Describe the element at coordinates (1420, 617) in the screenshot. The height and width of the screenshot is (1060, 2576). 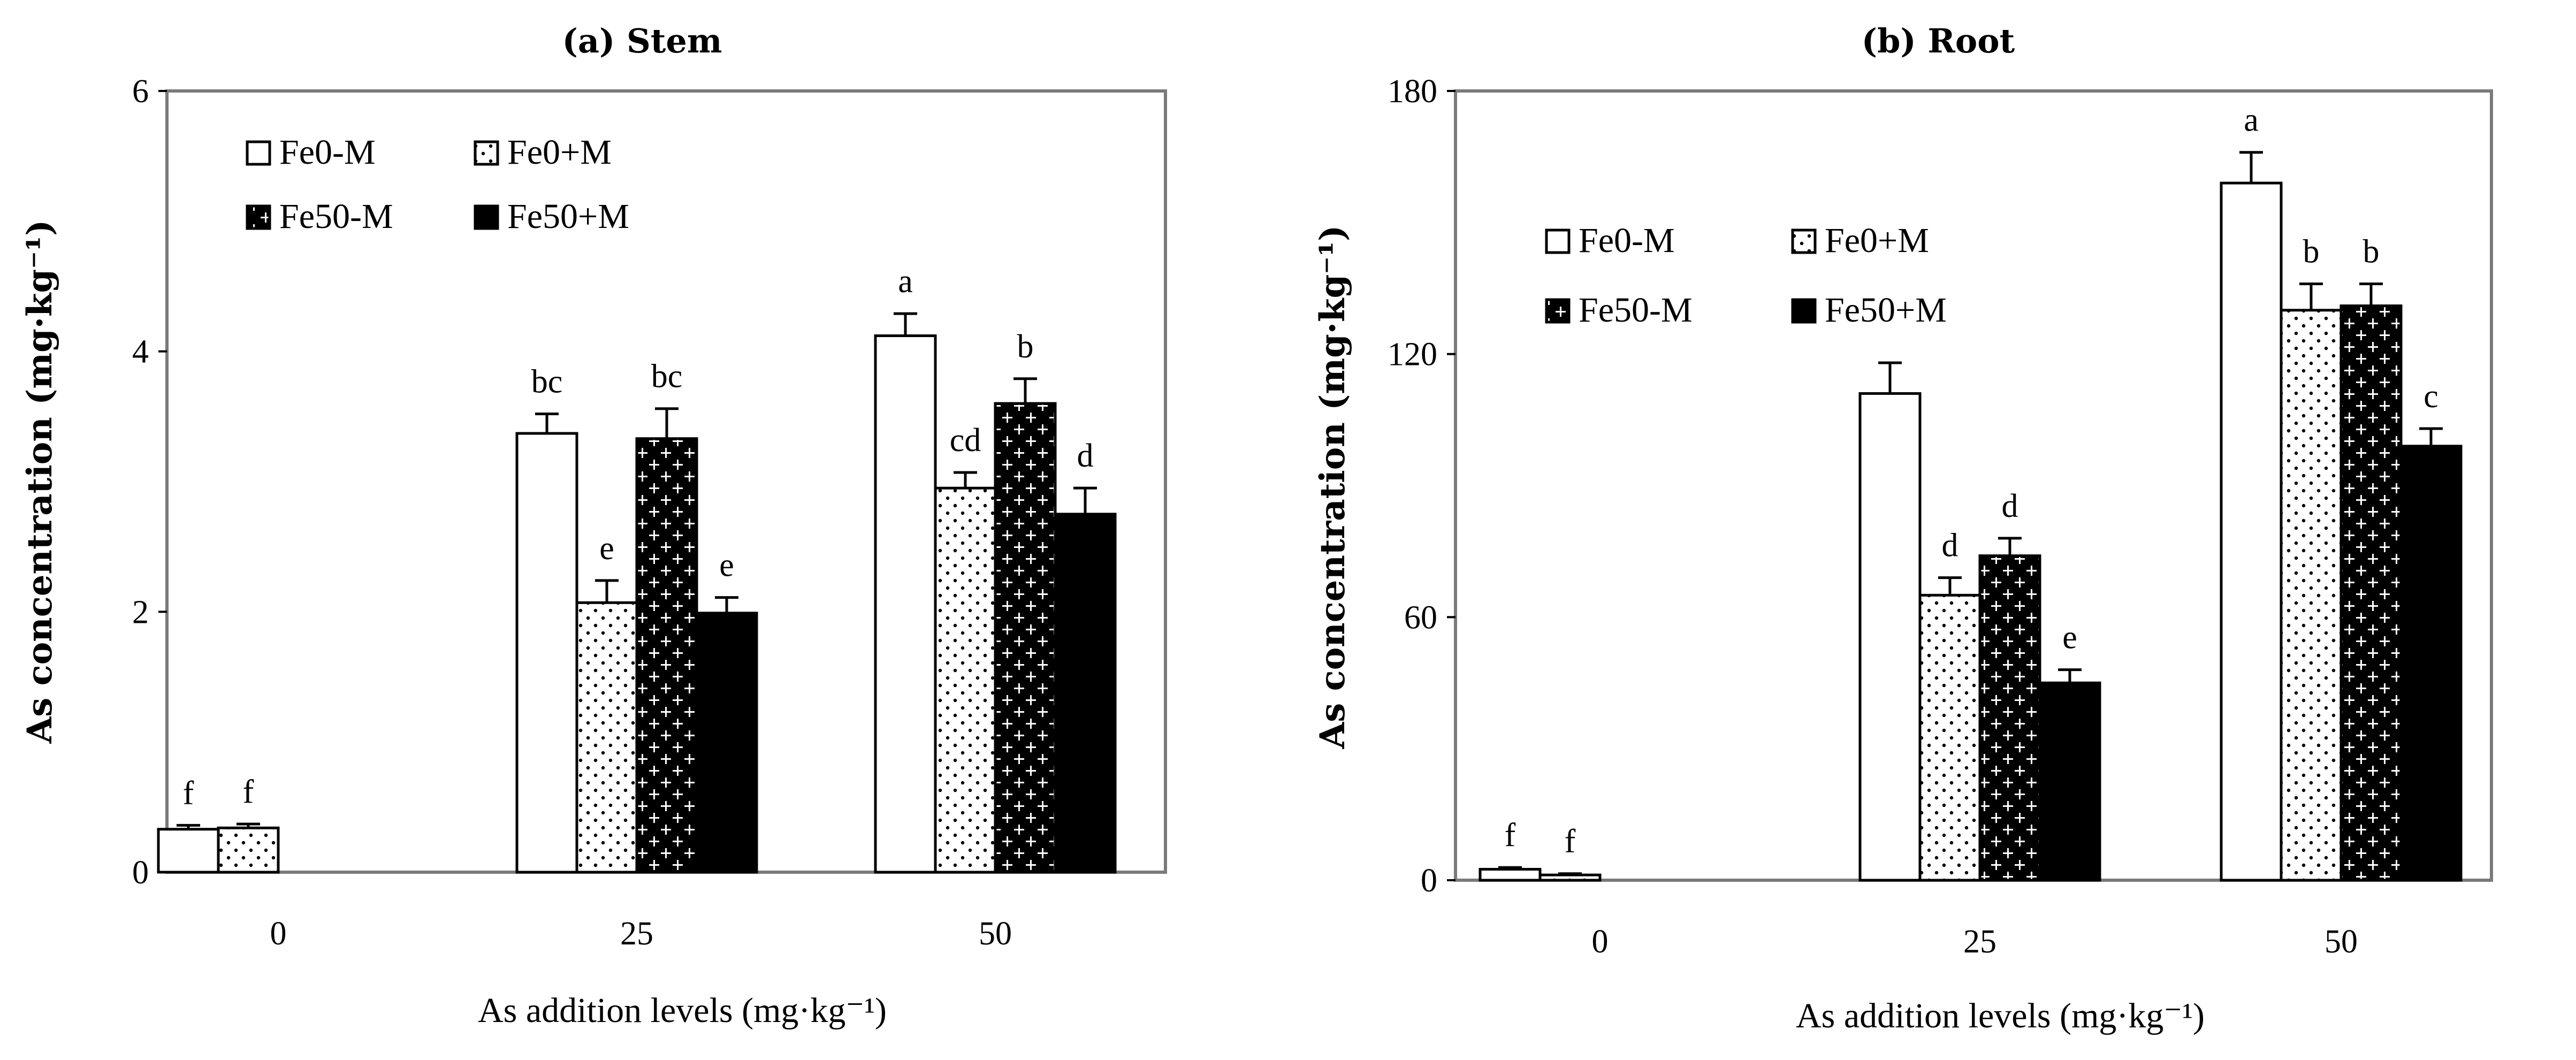
I see `root-y-tick-label: 60` at that location.